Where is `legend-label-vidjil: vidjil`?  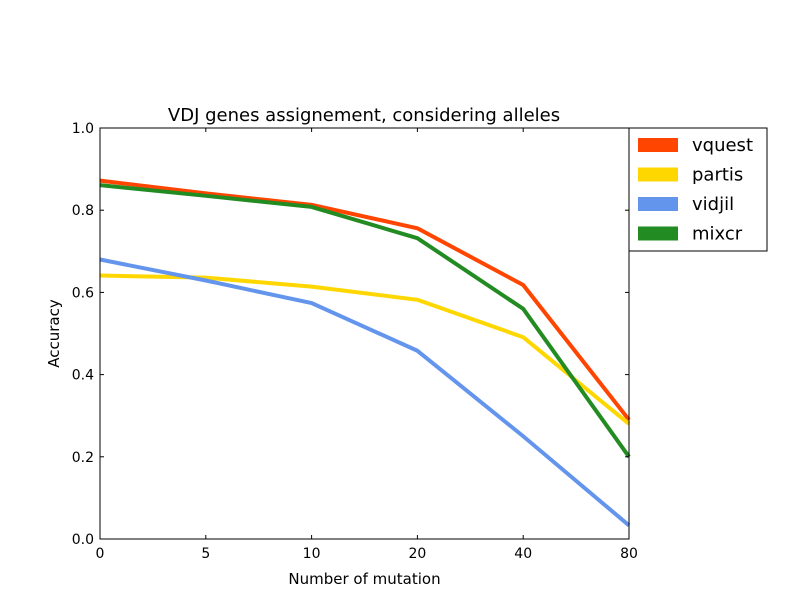 legend-label-vidjil: vidjil is located at coordinates (713, 204).